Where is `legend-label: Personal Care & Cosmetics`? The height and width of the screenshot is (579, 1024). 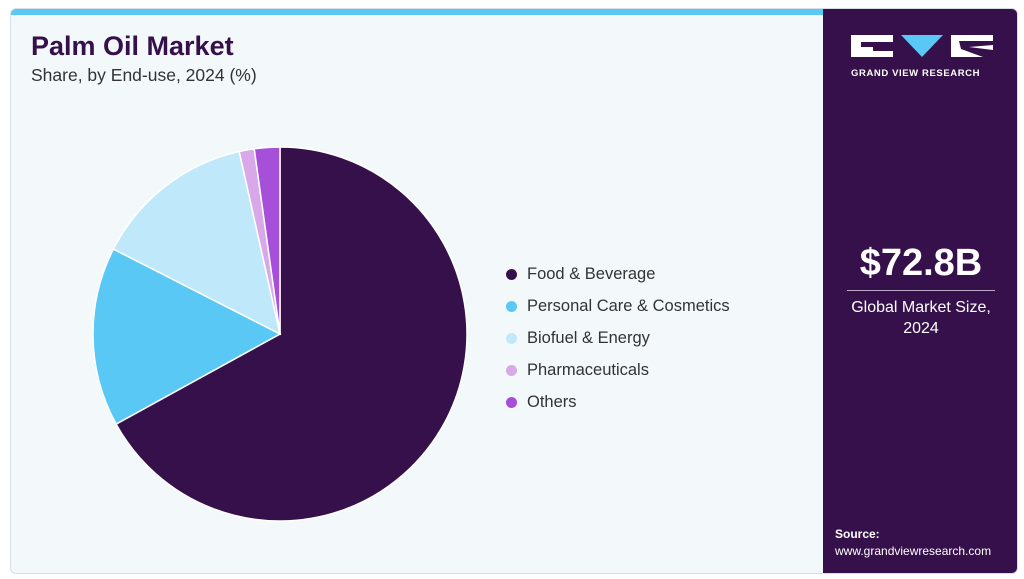
legend-label: Personal Care & Cosmetics is located at coordinates (628, 305).